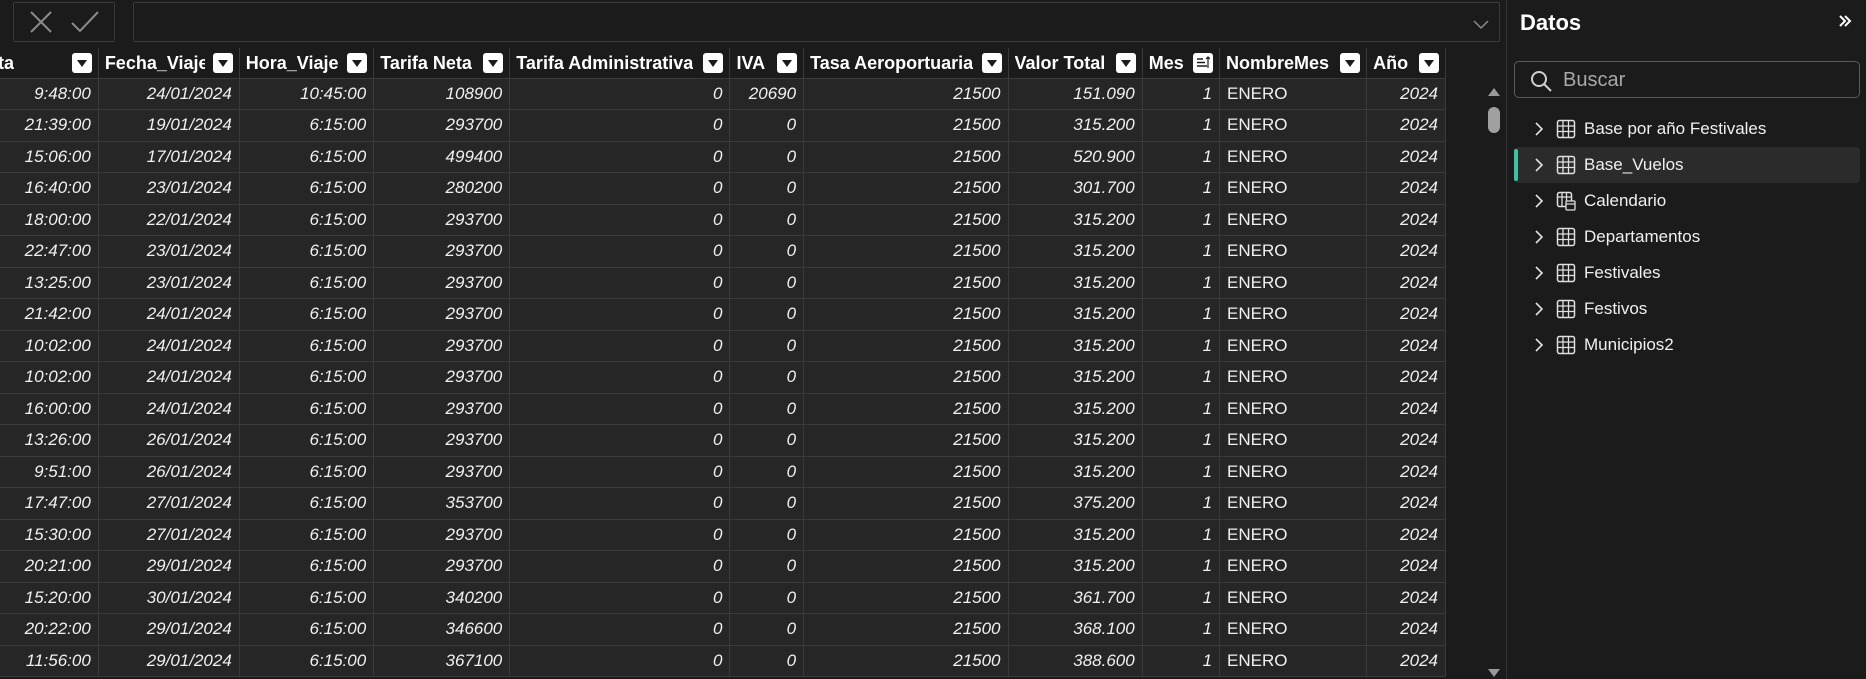  I want to click on table-cell: 361.700, so click(1075, 598).